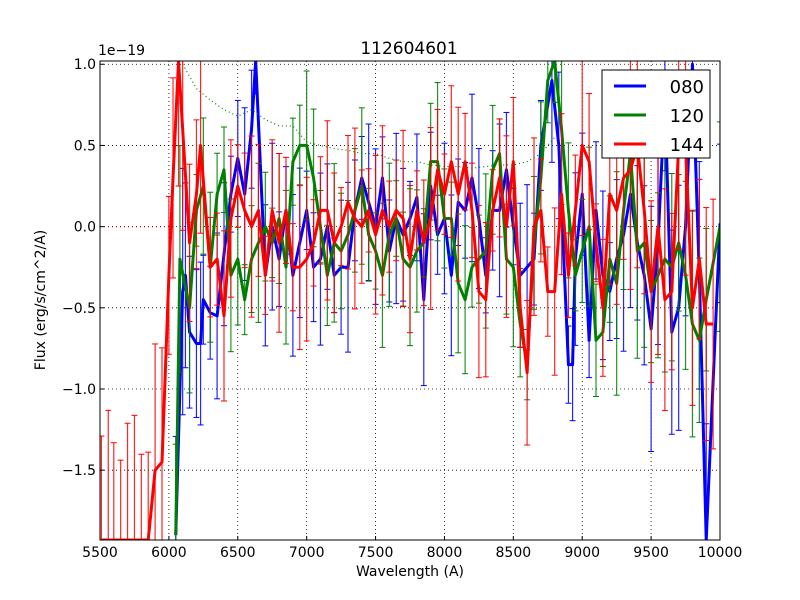 Image resolution: width=800 pixels, height=600 pixels. Describe the element at coordinates (100, 553) in the screenshot. I see `x-tick-label: 5500` at that location.